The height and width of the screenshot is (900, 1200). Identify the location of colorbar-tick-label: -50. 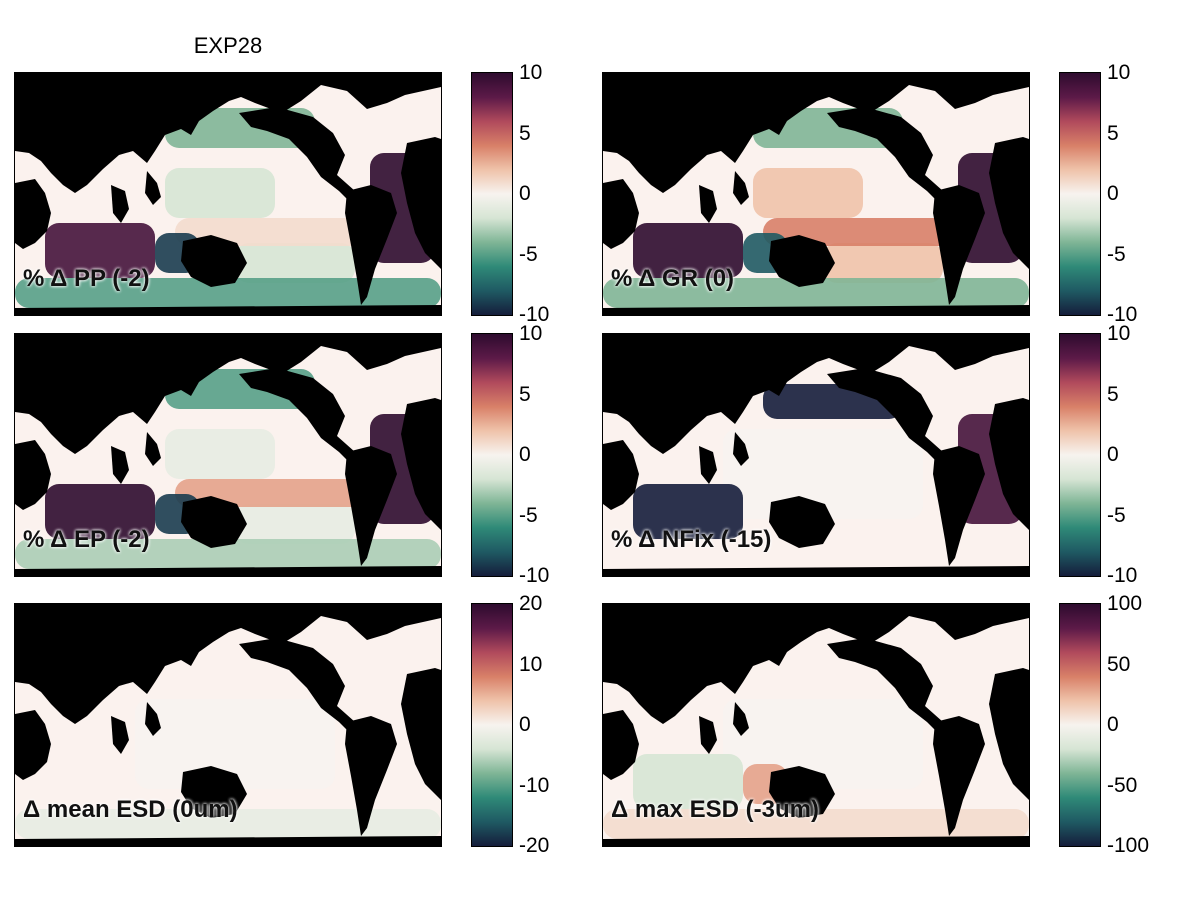
(1122, 785).